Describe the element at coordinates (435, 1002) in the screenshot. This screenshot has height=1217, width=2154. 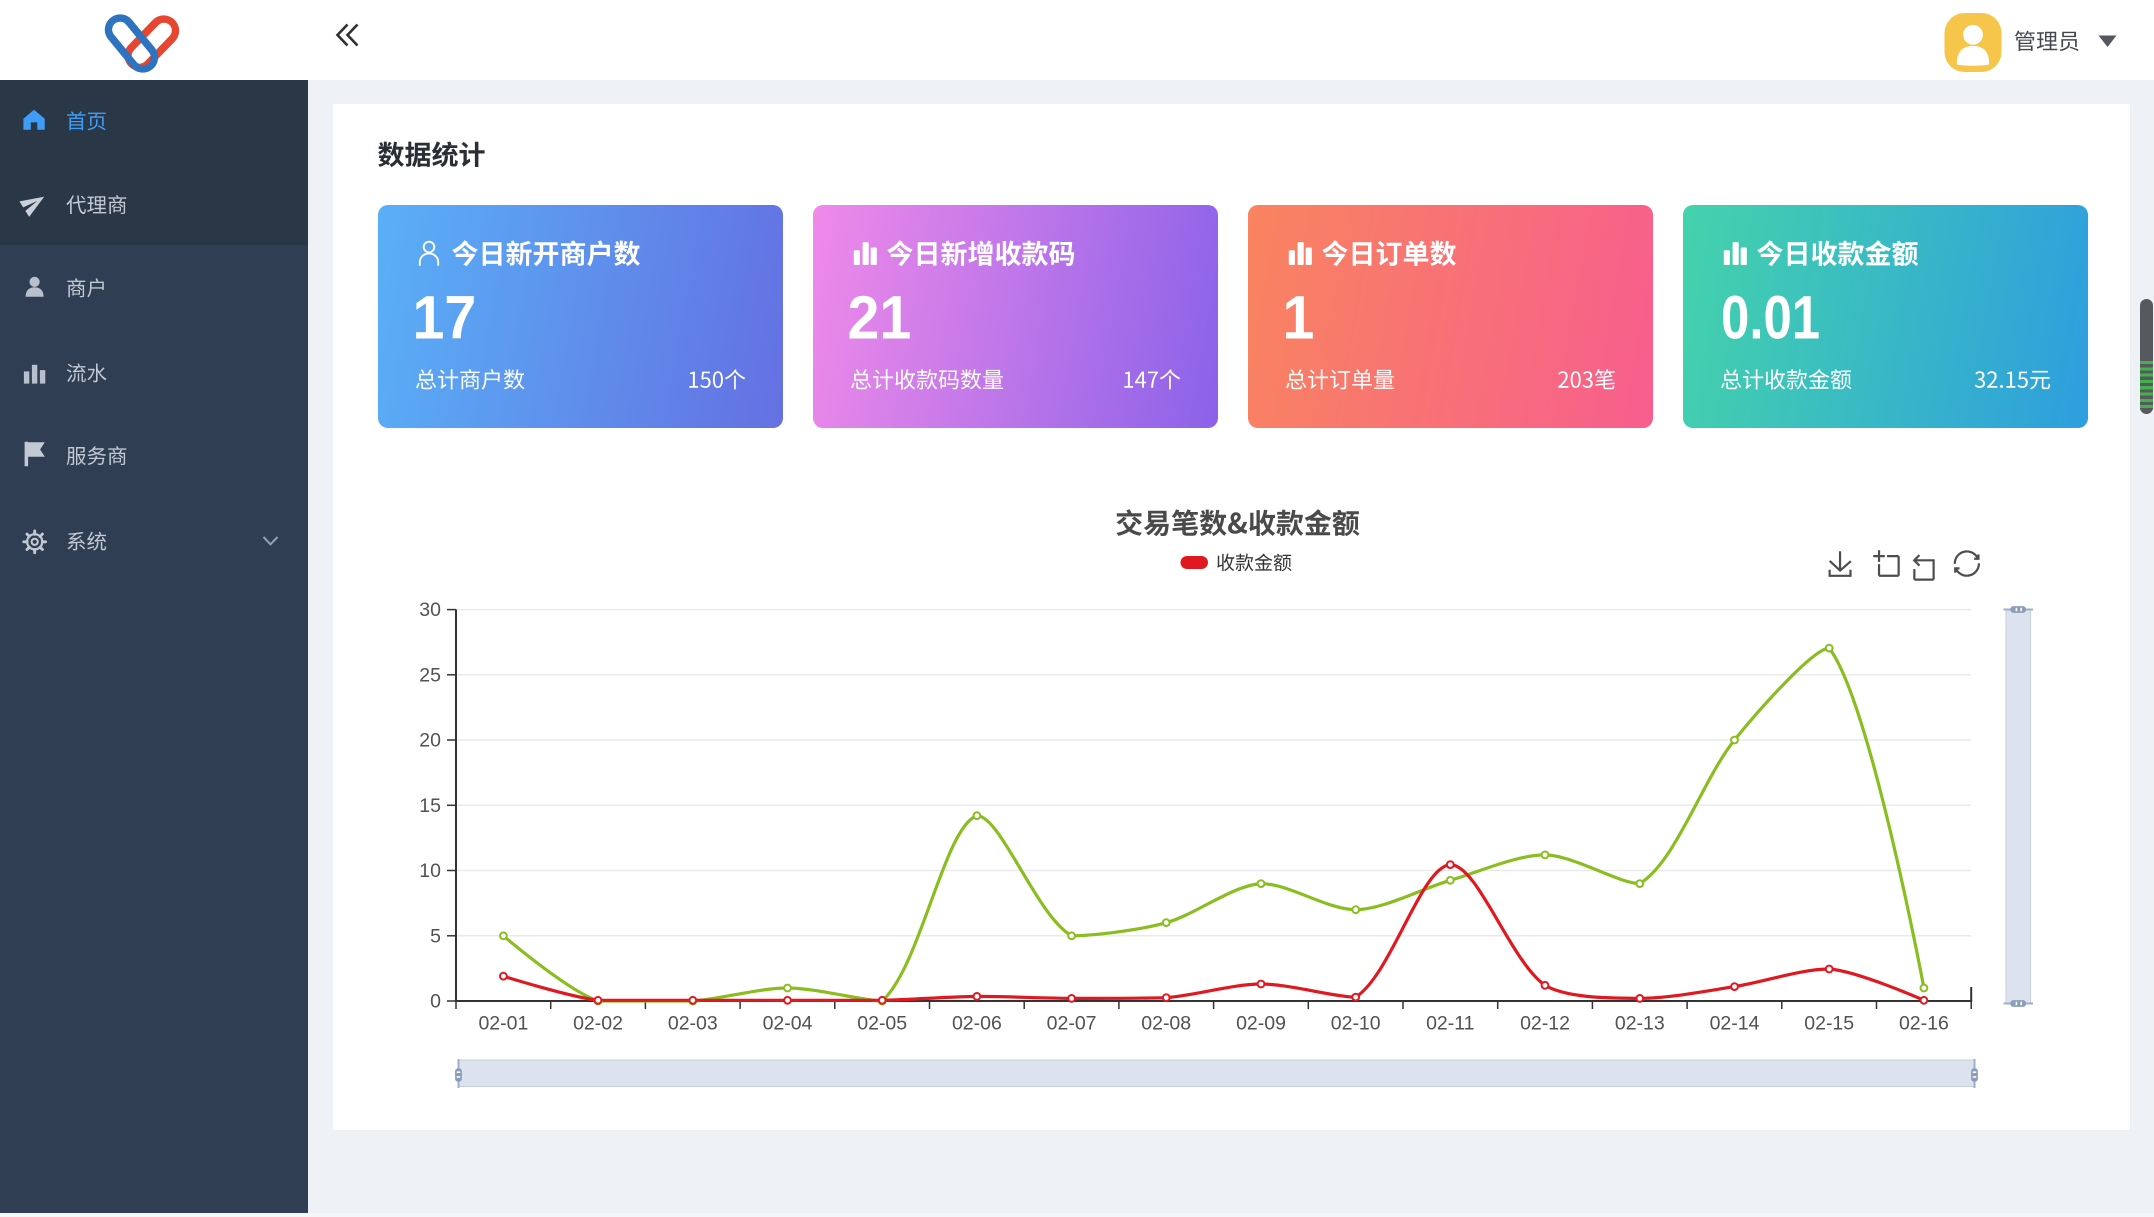
I see `svg-text: 0` at that location.